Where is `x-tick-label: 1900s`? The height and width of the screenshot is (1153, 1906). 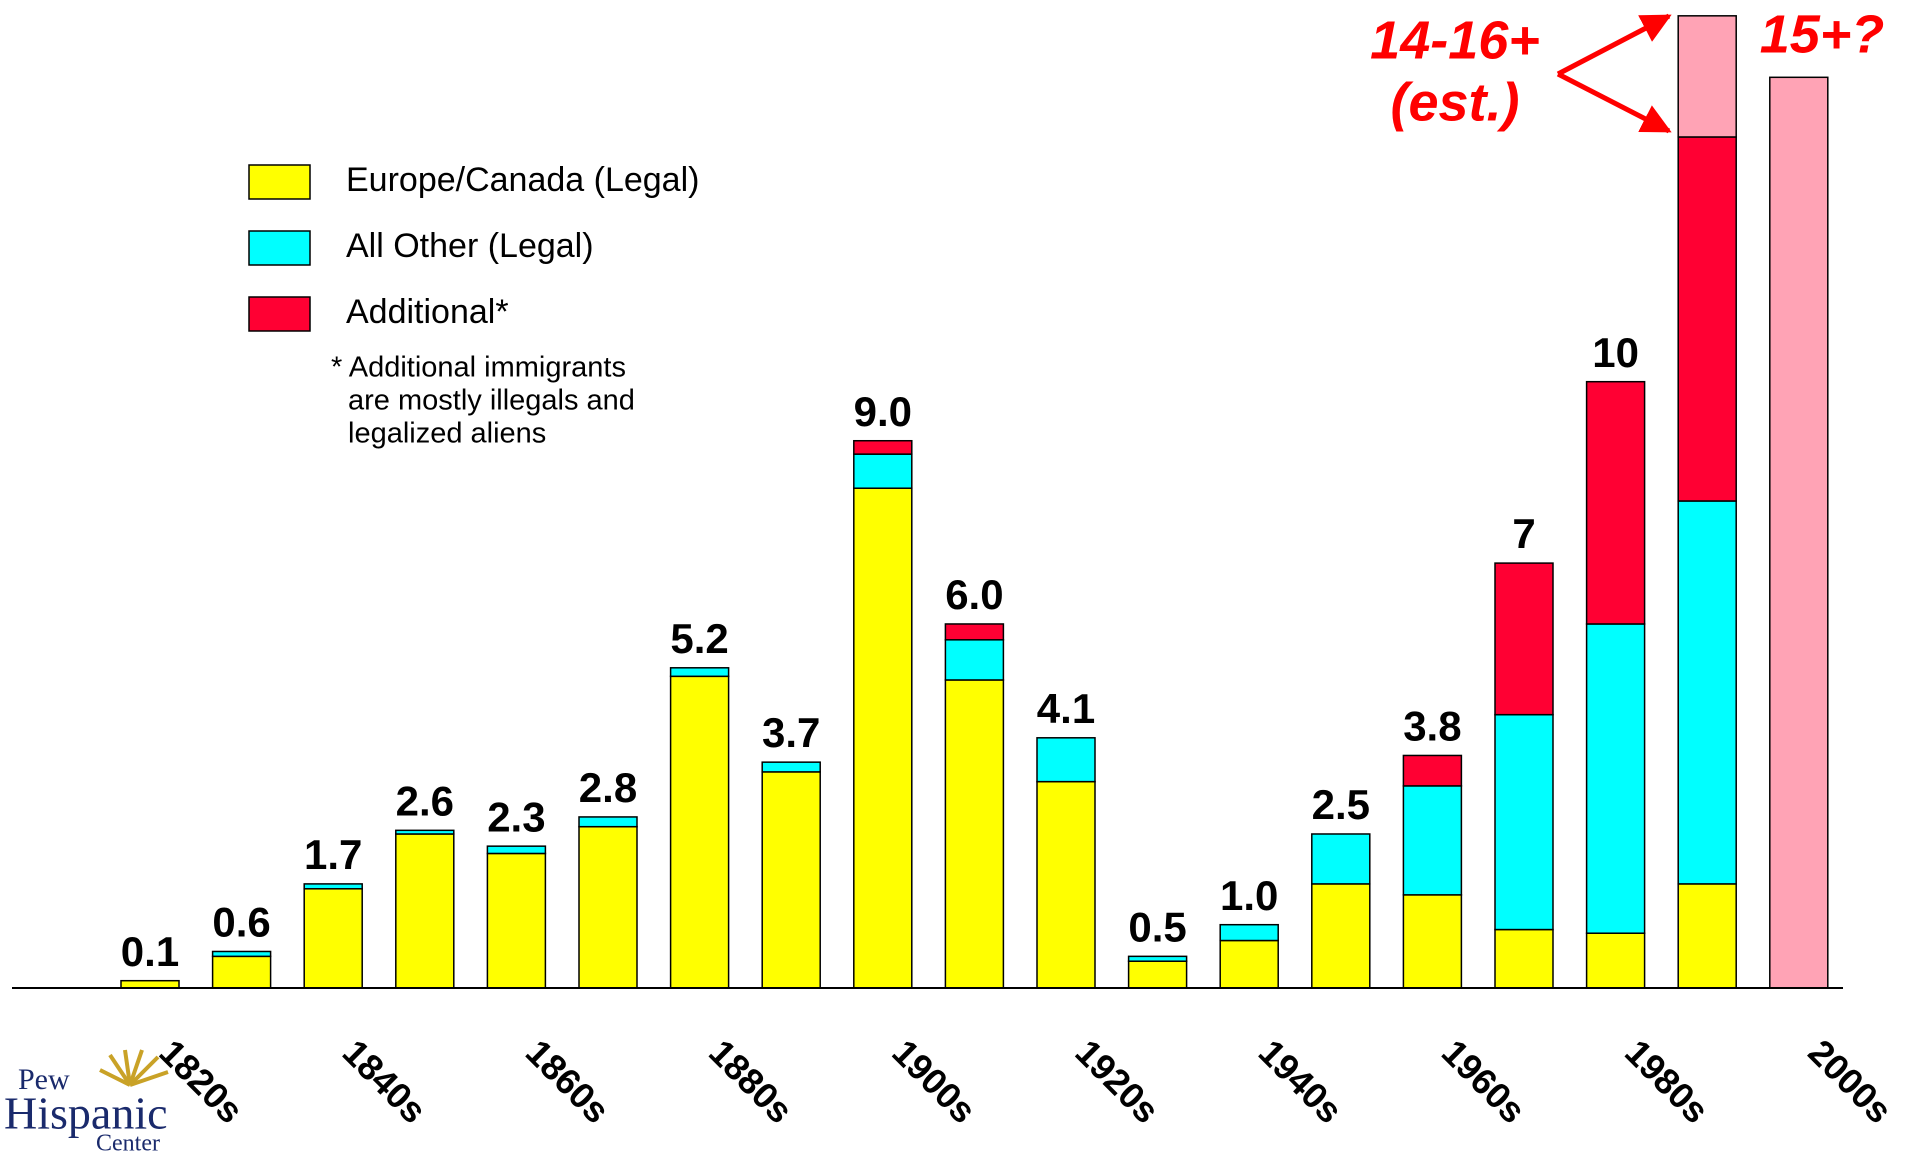 x-tick-label: 1900s is located at coordinates (934, 1081).